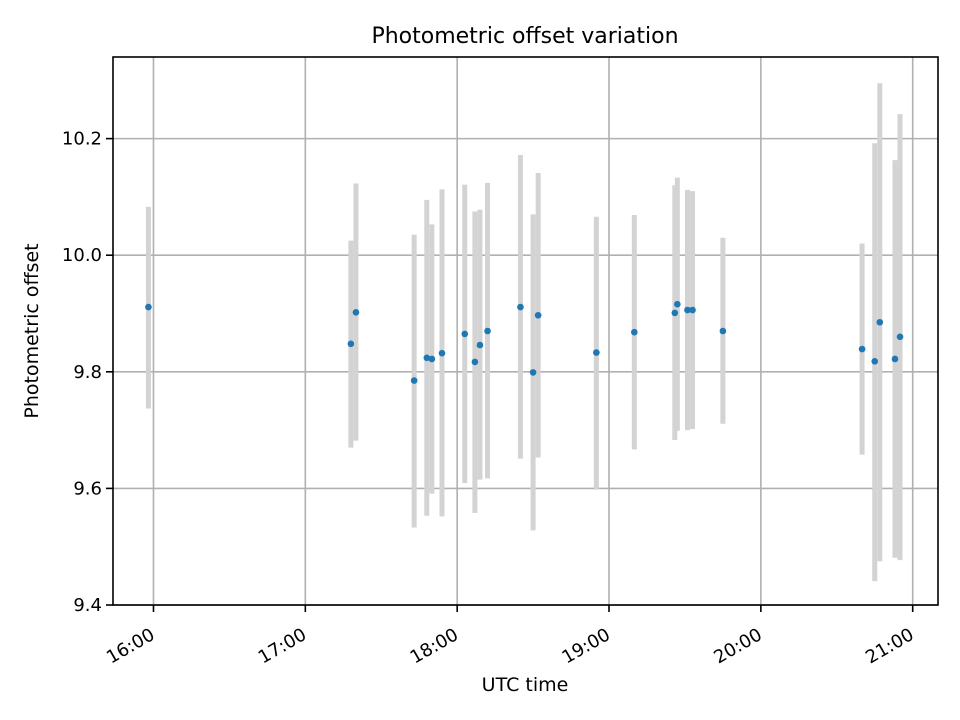  Describe the element at coordinates (82, 255) in the screenshot. I see `y-tick-label: 10.0` at that location.